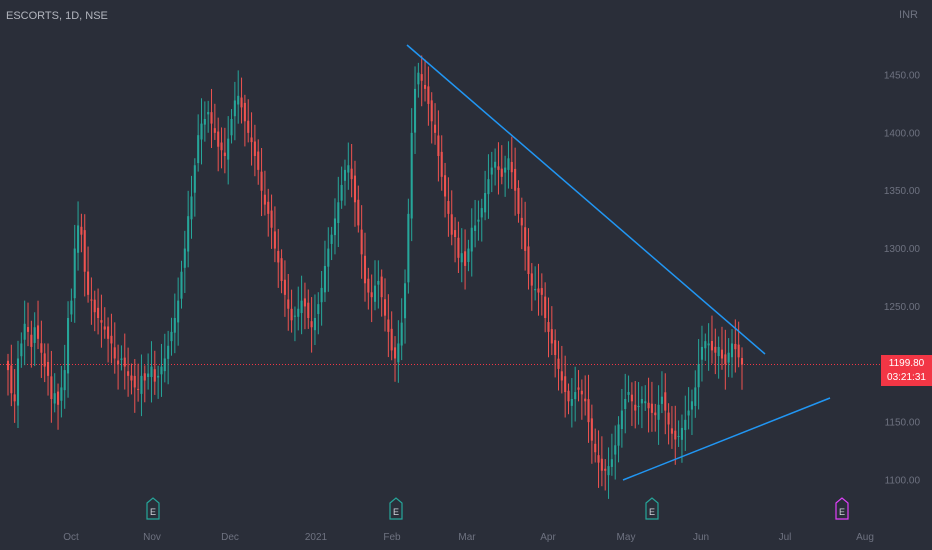 The image size is (932, 550). Describe the element at coordinates (785, 537) in the screenshot. I see `x-tick-label: Jul` at that location.